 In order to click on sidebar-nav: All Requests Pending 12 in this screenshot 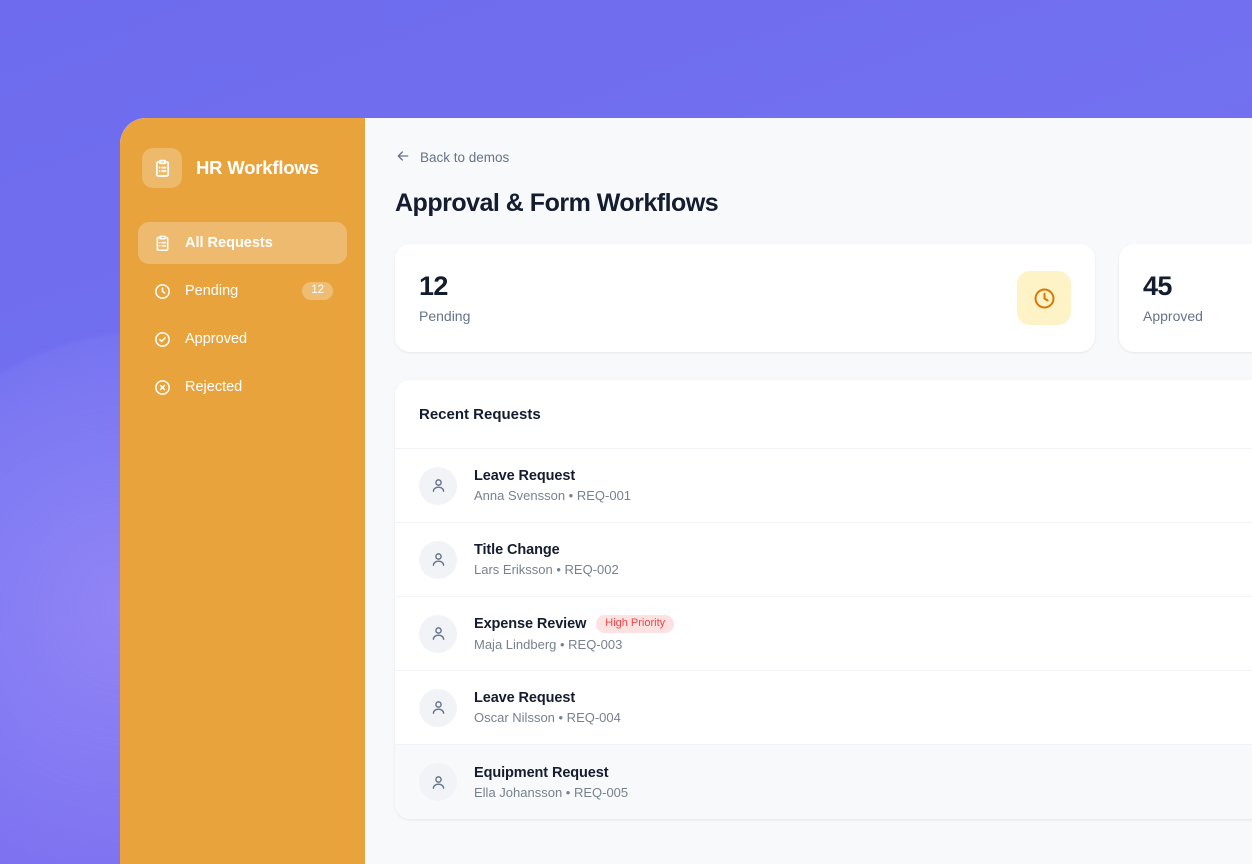, I will do `click(242, 315)`.